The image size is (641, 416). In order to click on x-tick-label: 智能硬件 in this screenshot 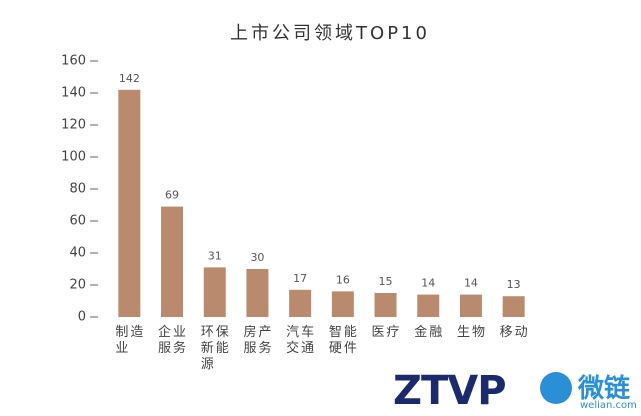, I will do `click(343, 340)`.